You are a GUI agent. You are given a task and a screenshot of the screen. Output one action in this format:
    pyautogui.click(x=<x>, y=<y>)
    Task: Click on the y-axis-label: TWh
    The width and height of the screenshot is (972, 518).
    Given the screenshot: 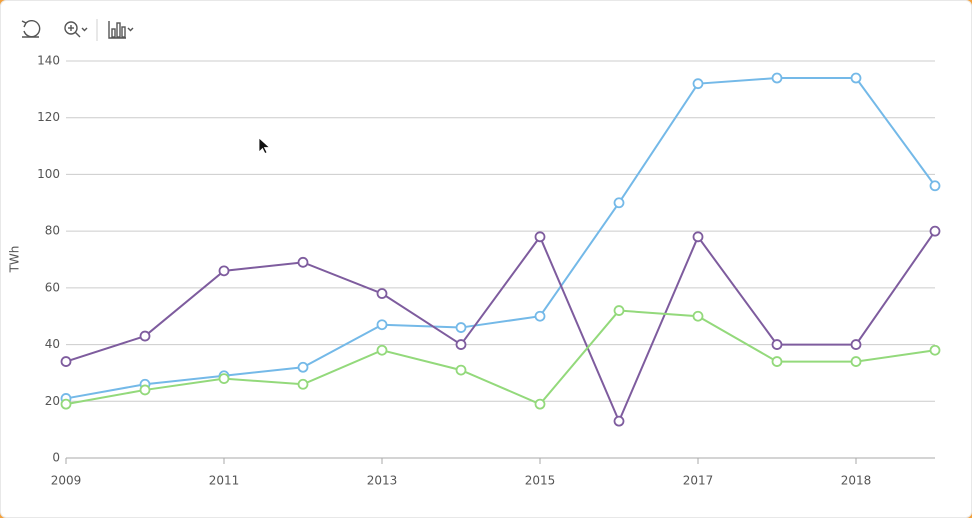 What is the action you would take?
    pyautogui.click(x=15, y=260)
    